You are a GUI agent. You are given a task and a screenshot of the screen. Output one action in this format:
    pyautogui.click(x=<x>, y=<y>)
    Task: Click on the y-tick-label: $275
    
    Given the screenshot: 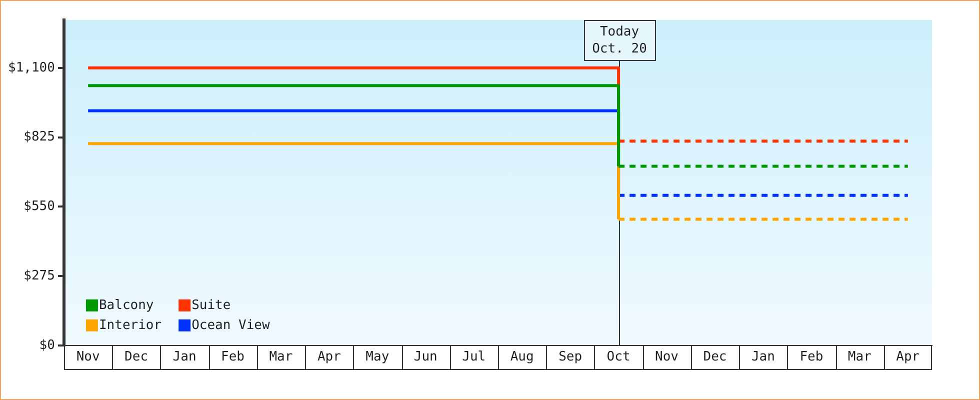 What is the action you would take?
    pyautogui.click(x=39, y=276)
    